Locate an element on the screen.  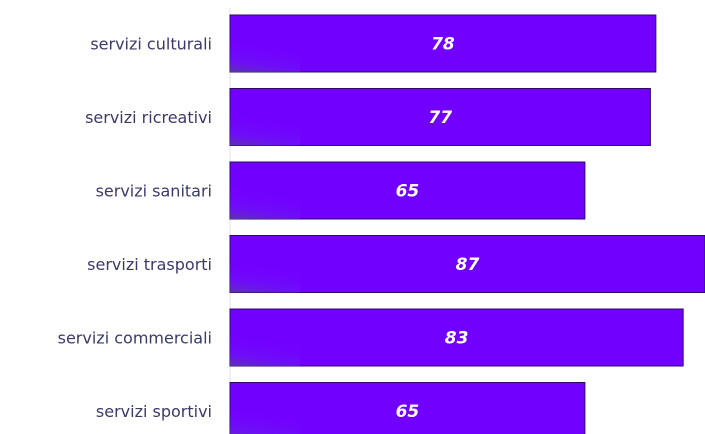
value-label-4: 83 is located at coordinates (457, 339).